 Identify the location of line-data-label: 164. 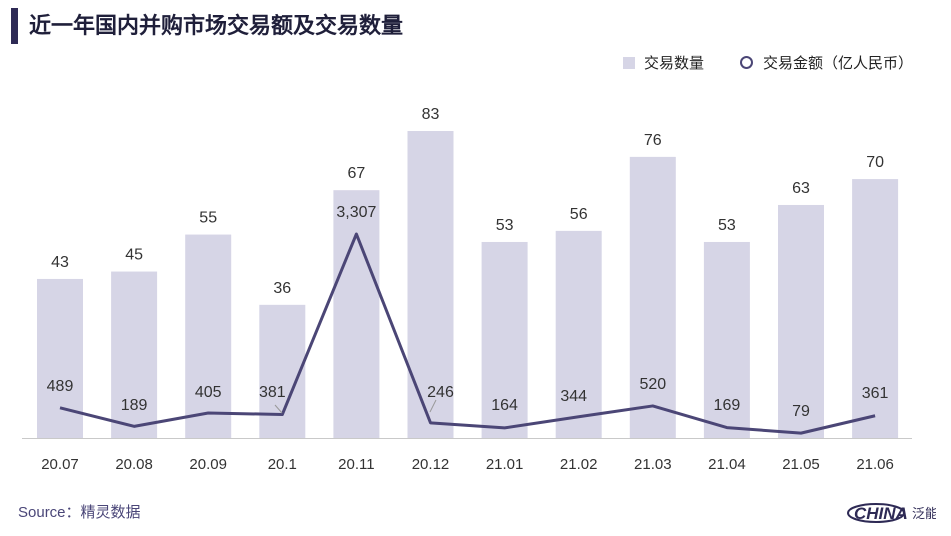
(504, 405).